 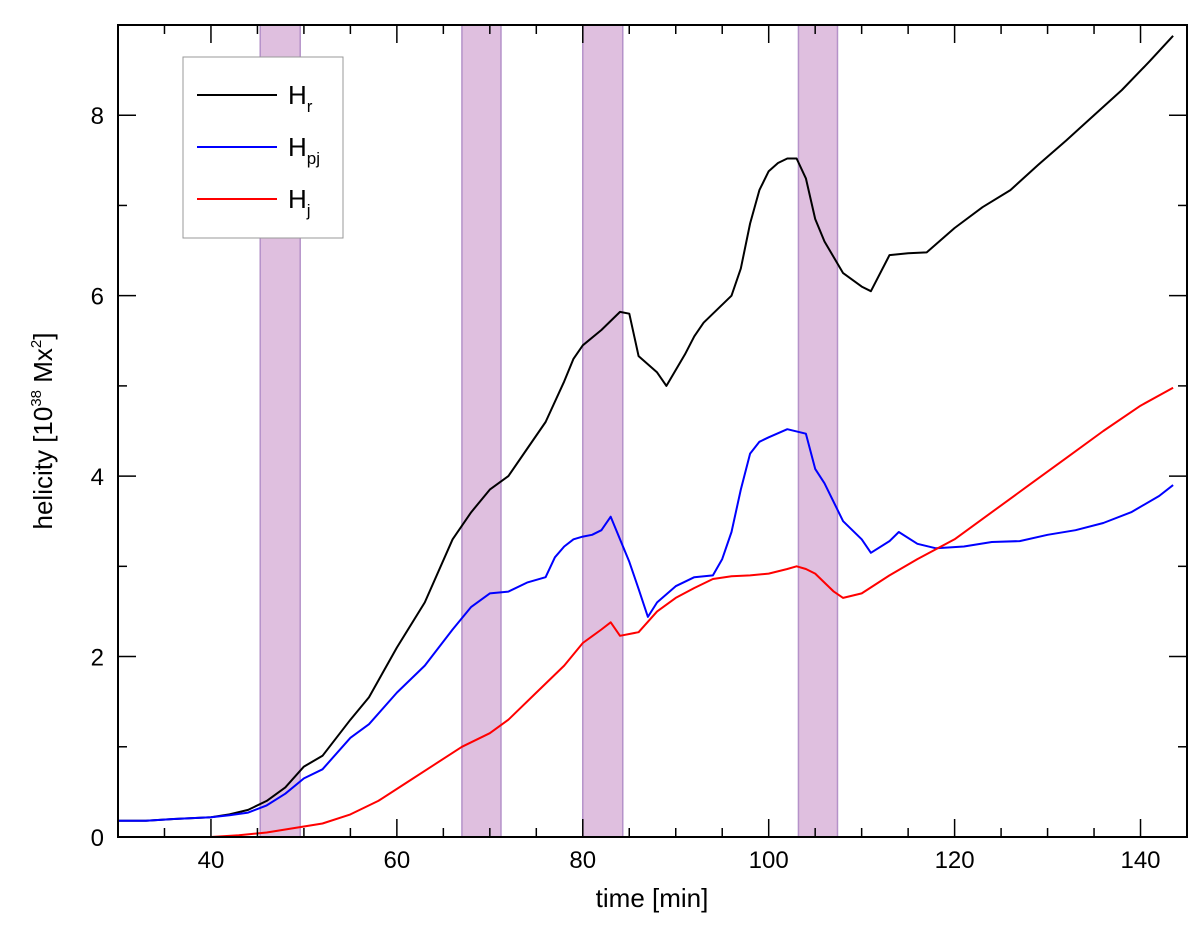 I want to click on legend-label-hr-sub: r, so click(x=310, y=106).